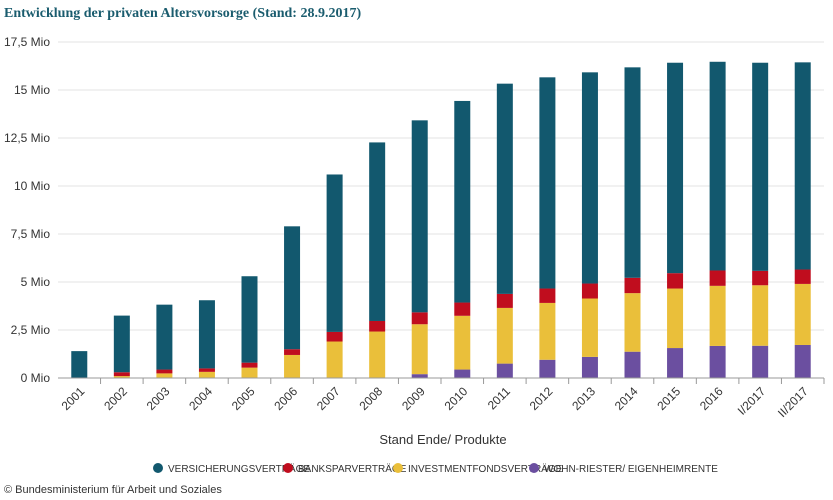  Describe the element at coordinates (541, 398) in the screenshot. I see `x-tick-label: 2012` at that location.